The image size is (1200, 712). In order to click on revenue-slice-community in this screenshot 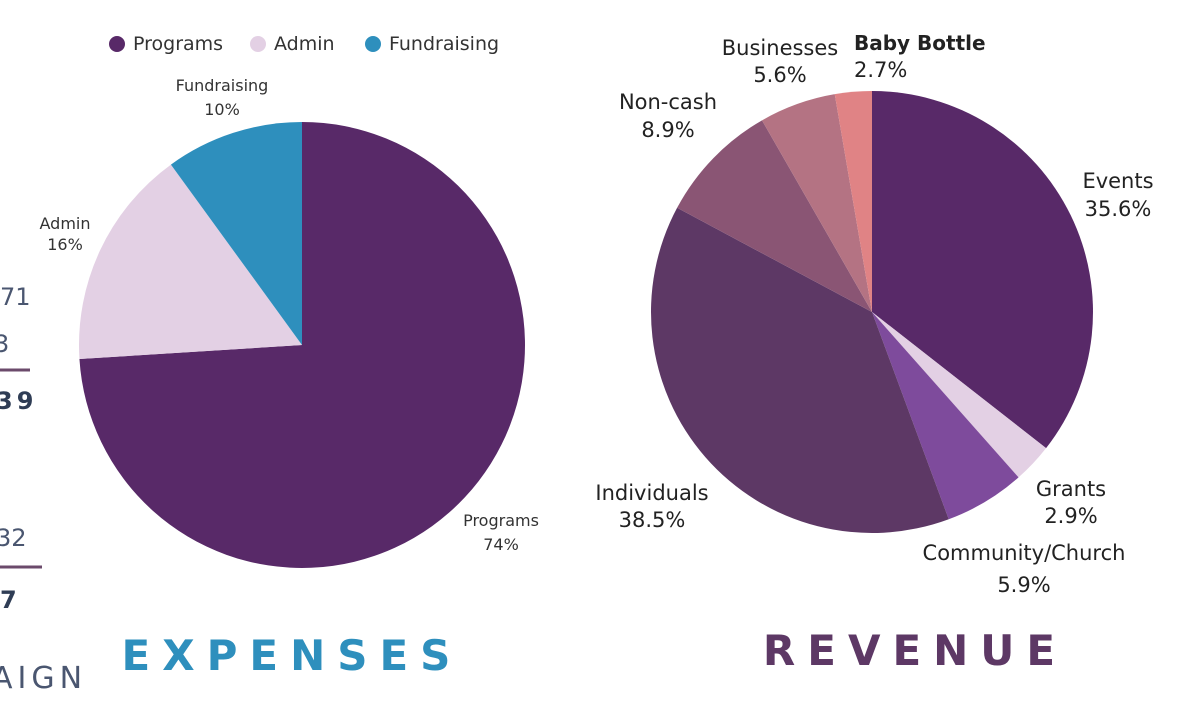, I will do `click(945, 416)`.